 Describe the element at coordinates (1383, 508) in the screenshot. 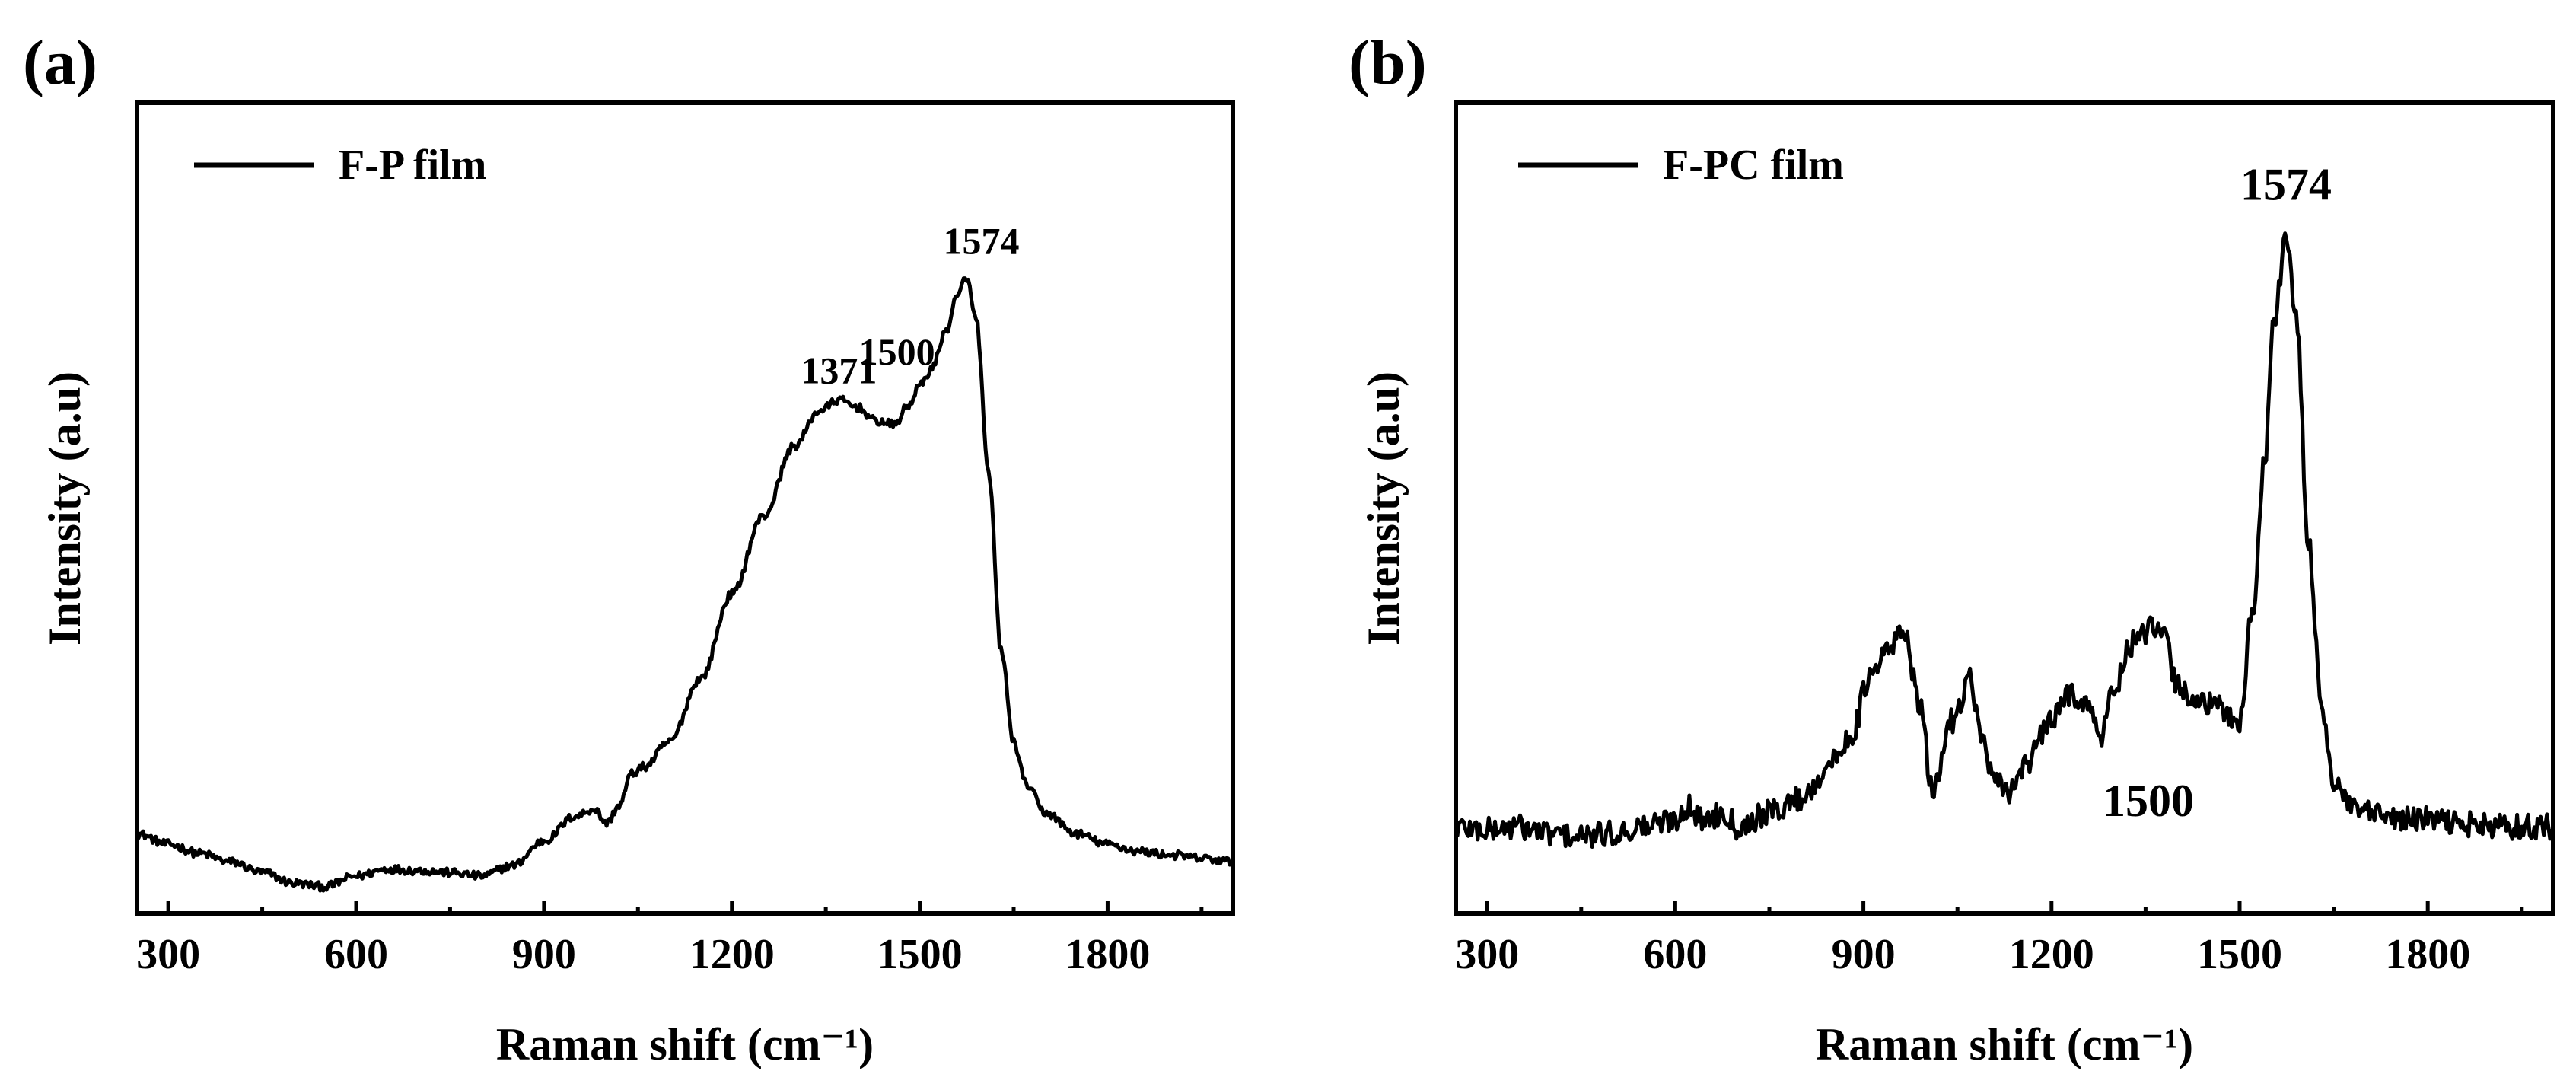

I see `y-axis-title-b: Intensity (a.u)` at that location.